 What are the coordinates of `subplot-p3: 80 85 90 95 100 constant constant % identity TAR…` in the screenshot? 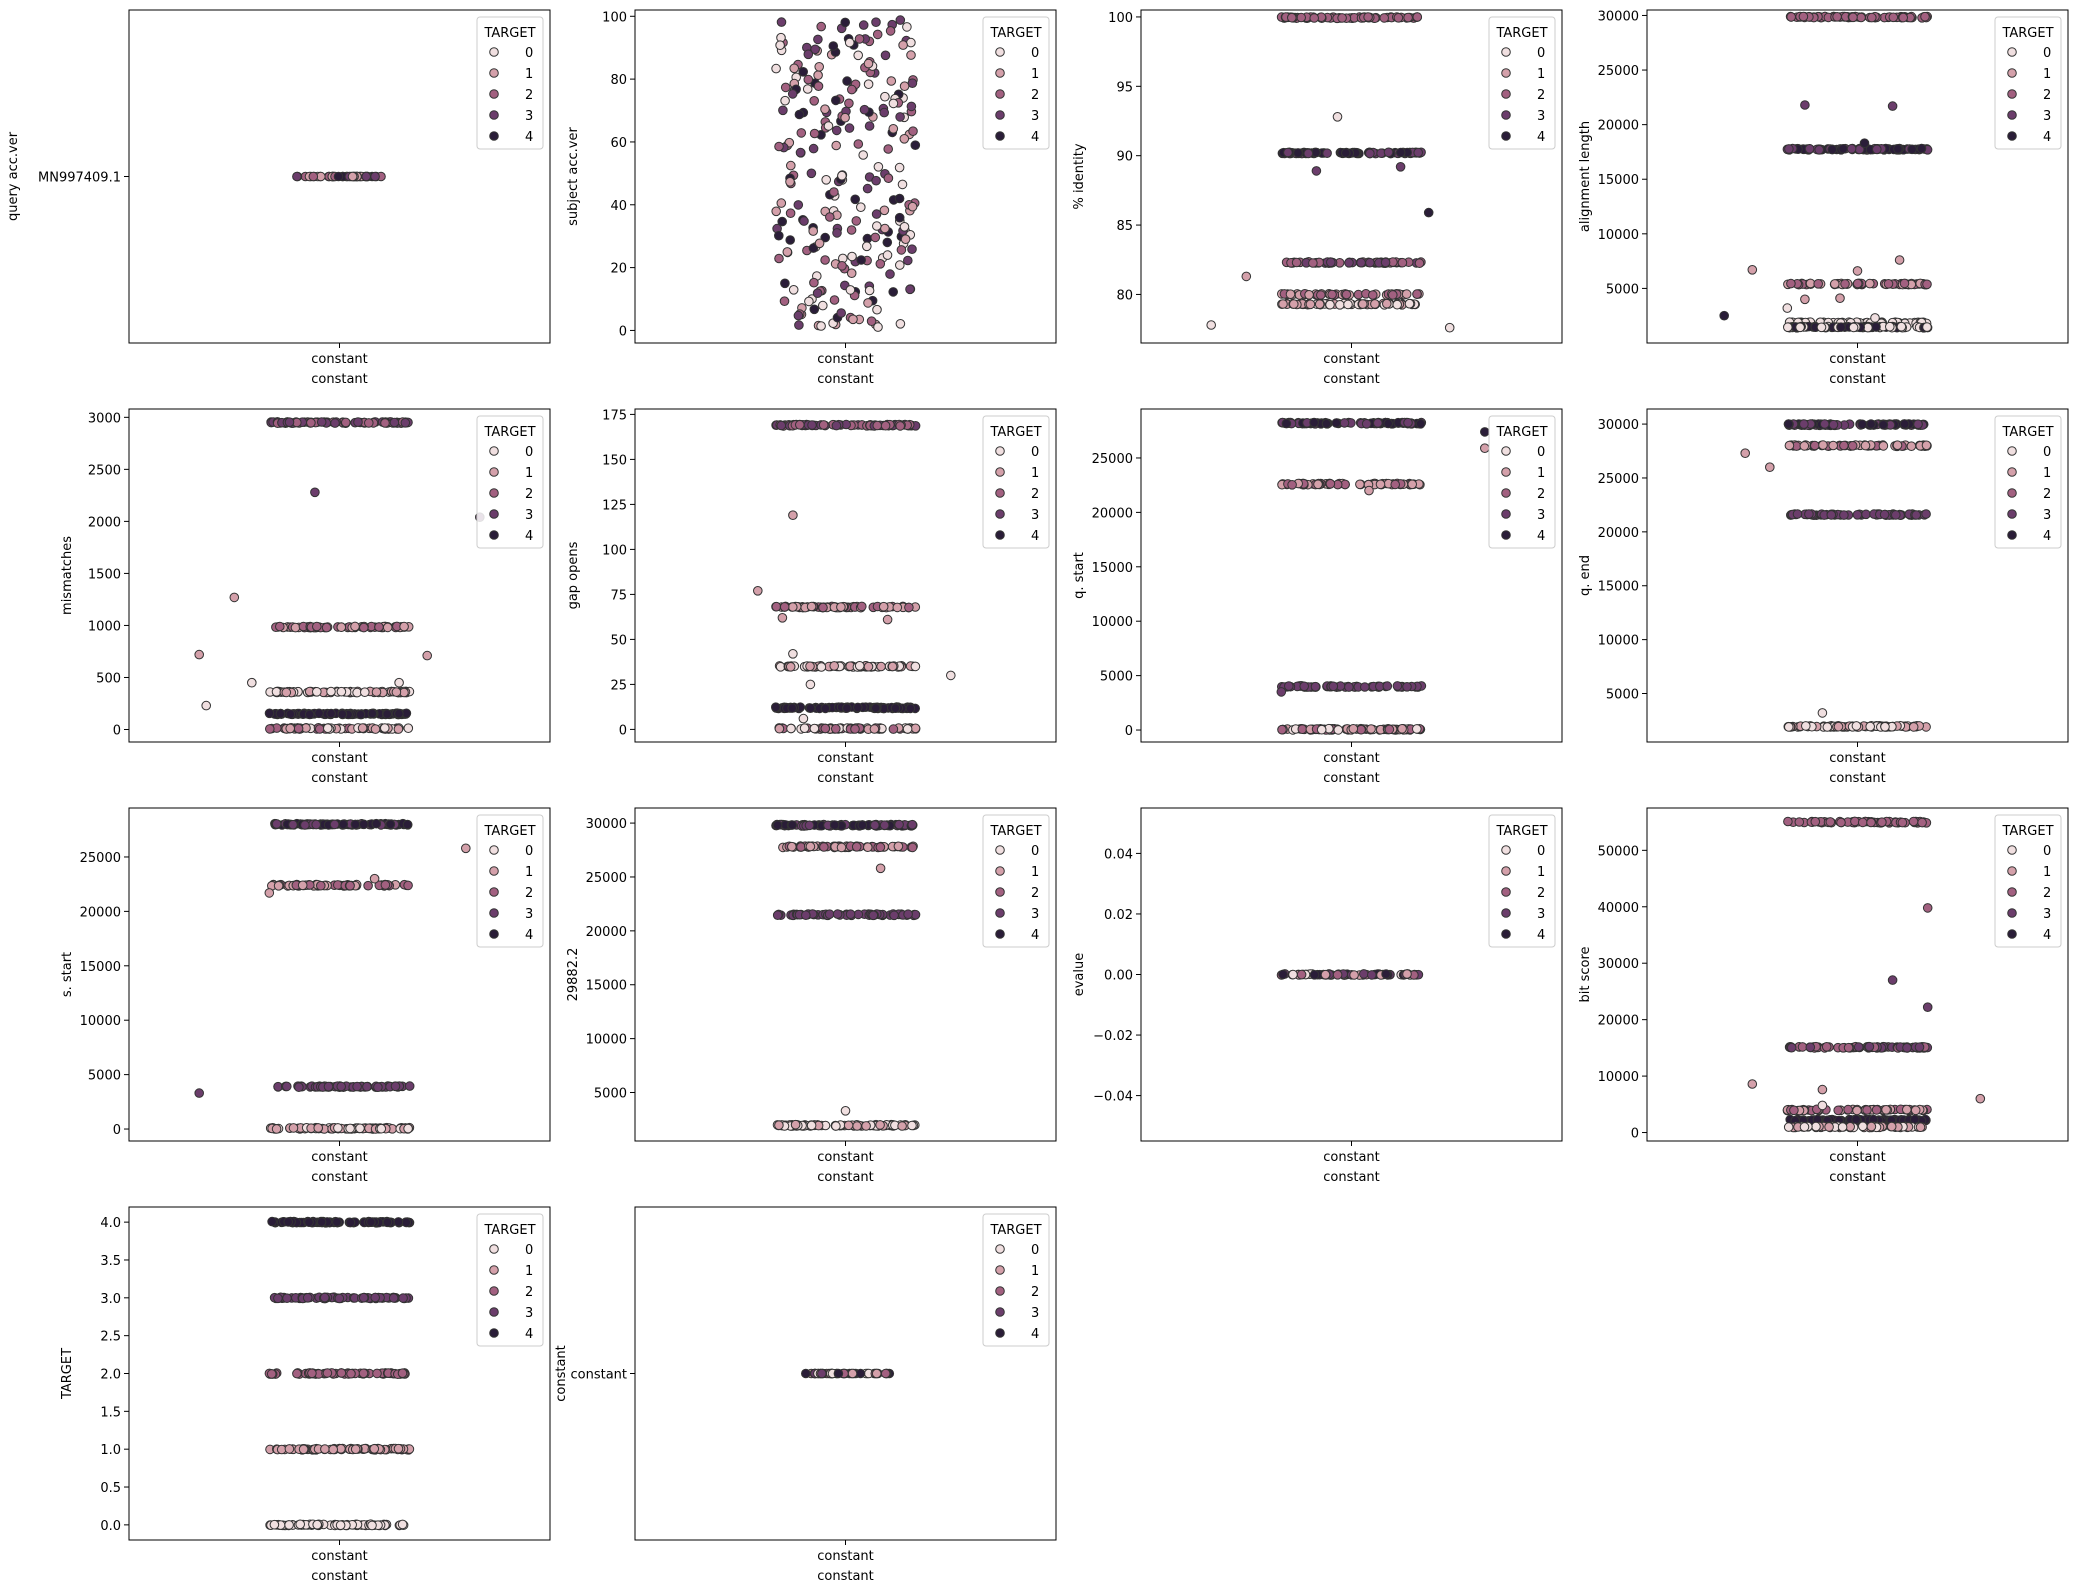 It's located at (1317, 198).